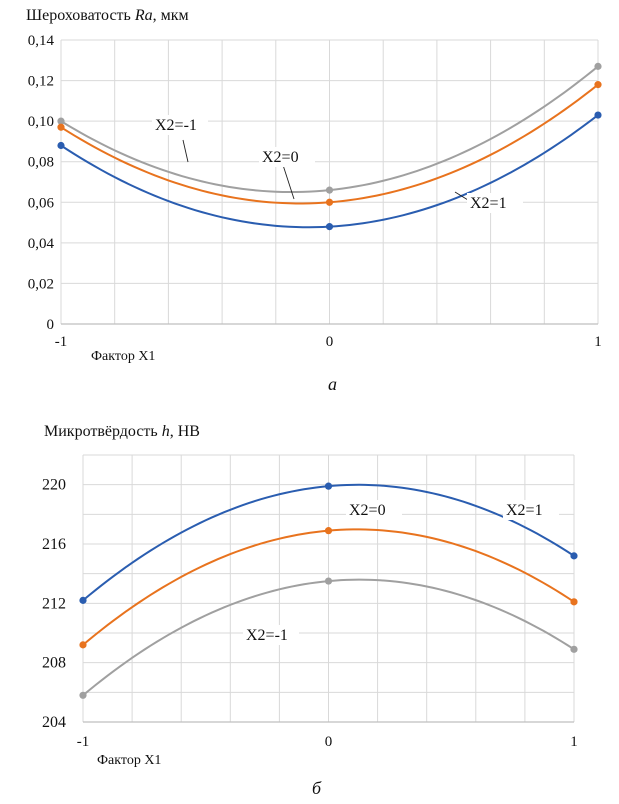 This screenshot has height=804, width=619. I want to click on y-tick-label: 220, so click(54, 485).